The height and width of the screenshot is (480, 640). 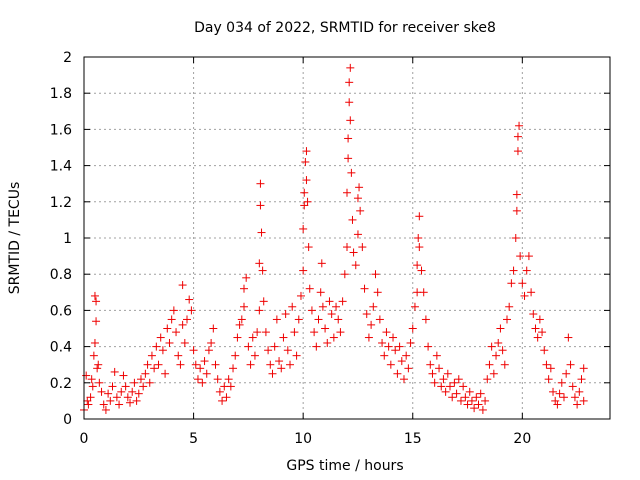 I want to click on x-tick-label: 5, so click(x=193, y=439).